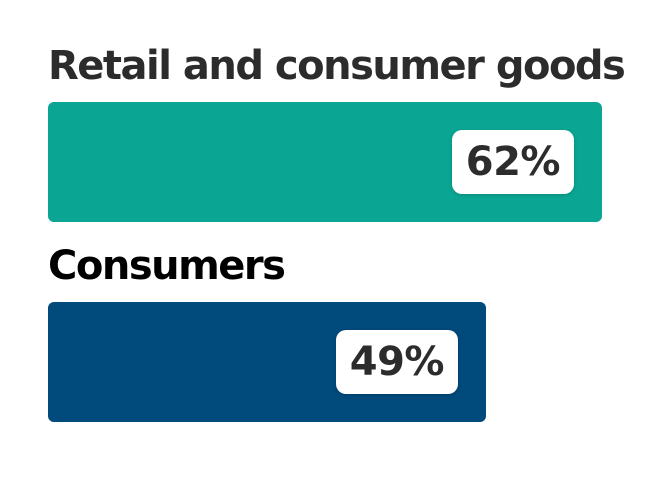 This screenshot has height=492, width=656. What do you see at coordinates (512, 162) in the screenshot?
I see `value-label-retail: 62%` at bounding box center [512, 162].